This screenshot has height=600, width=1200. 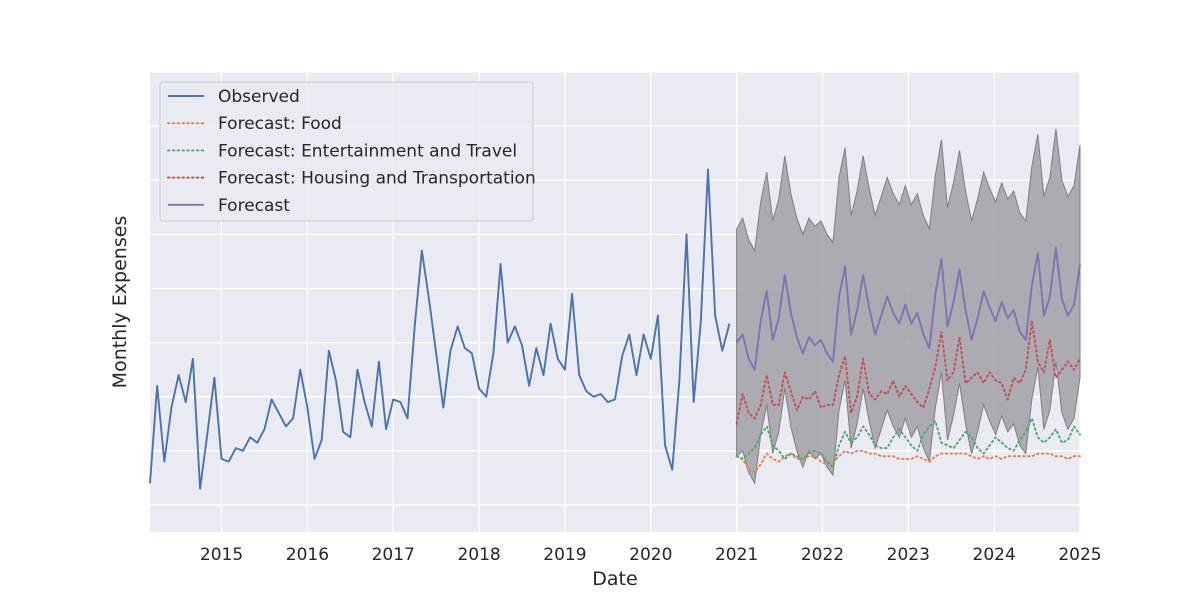 What do you see at coordinates (307, 555) in the screenshot?
I see `x-tick-label: 2016` at bounding box center [307, 555].